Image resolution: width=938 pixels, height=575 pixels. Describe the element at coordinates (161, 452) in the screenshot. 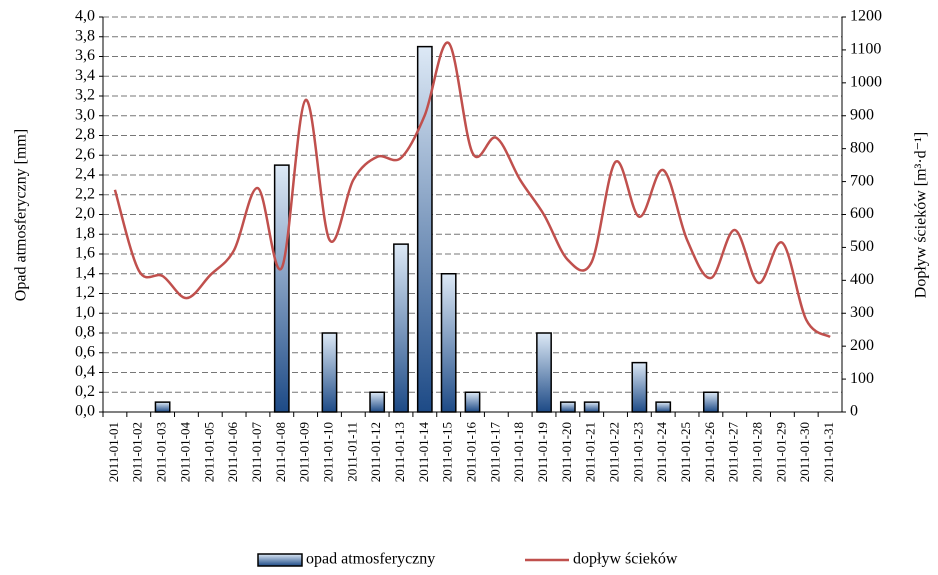

I see `x-tick-label: 2011-01-03` at that location.